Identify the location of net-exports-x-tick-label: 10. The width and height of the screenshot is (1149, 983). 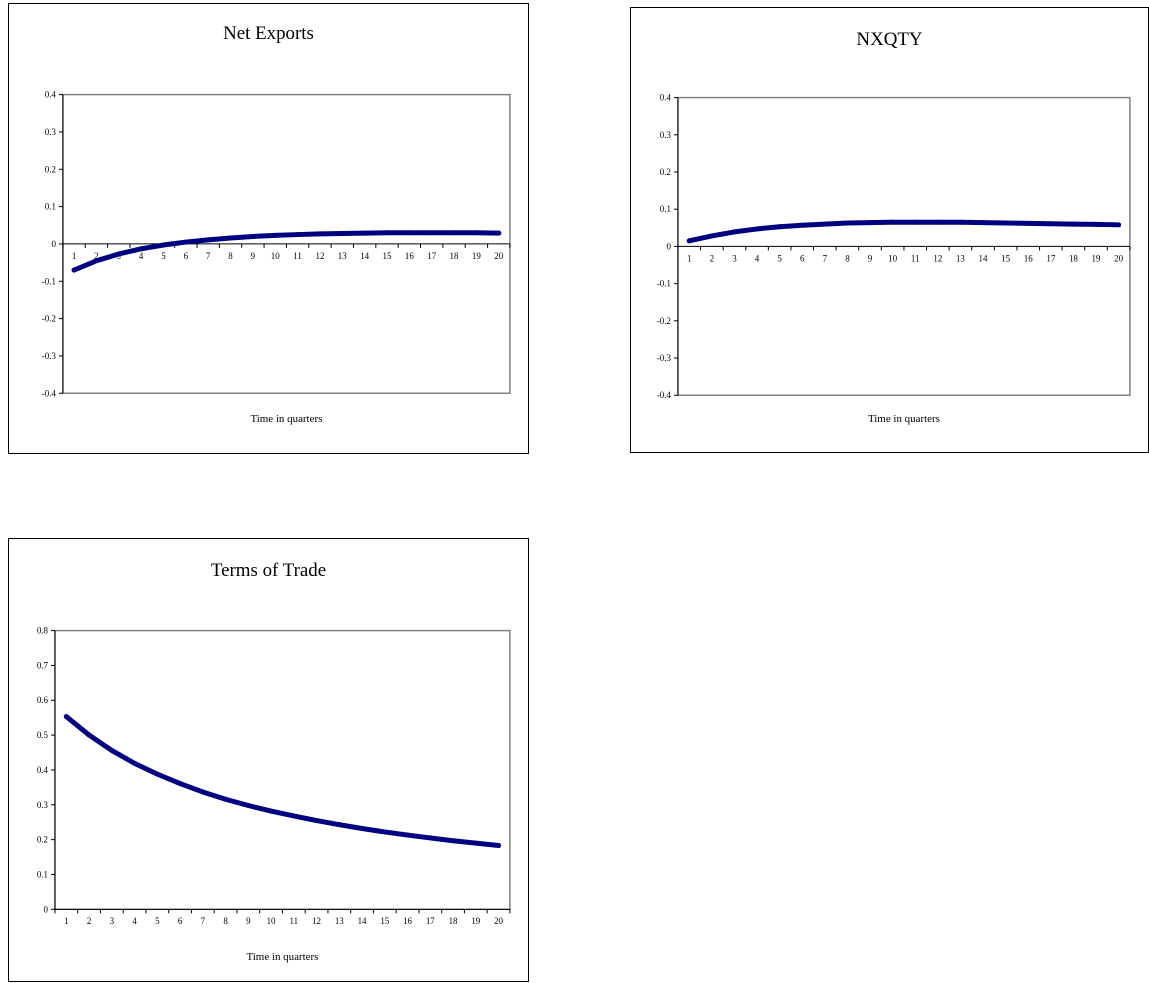
(275, 256).